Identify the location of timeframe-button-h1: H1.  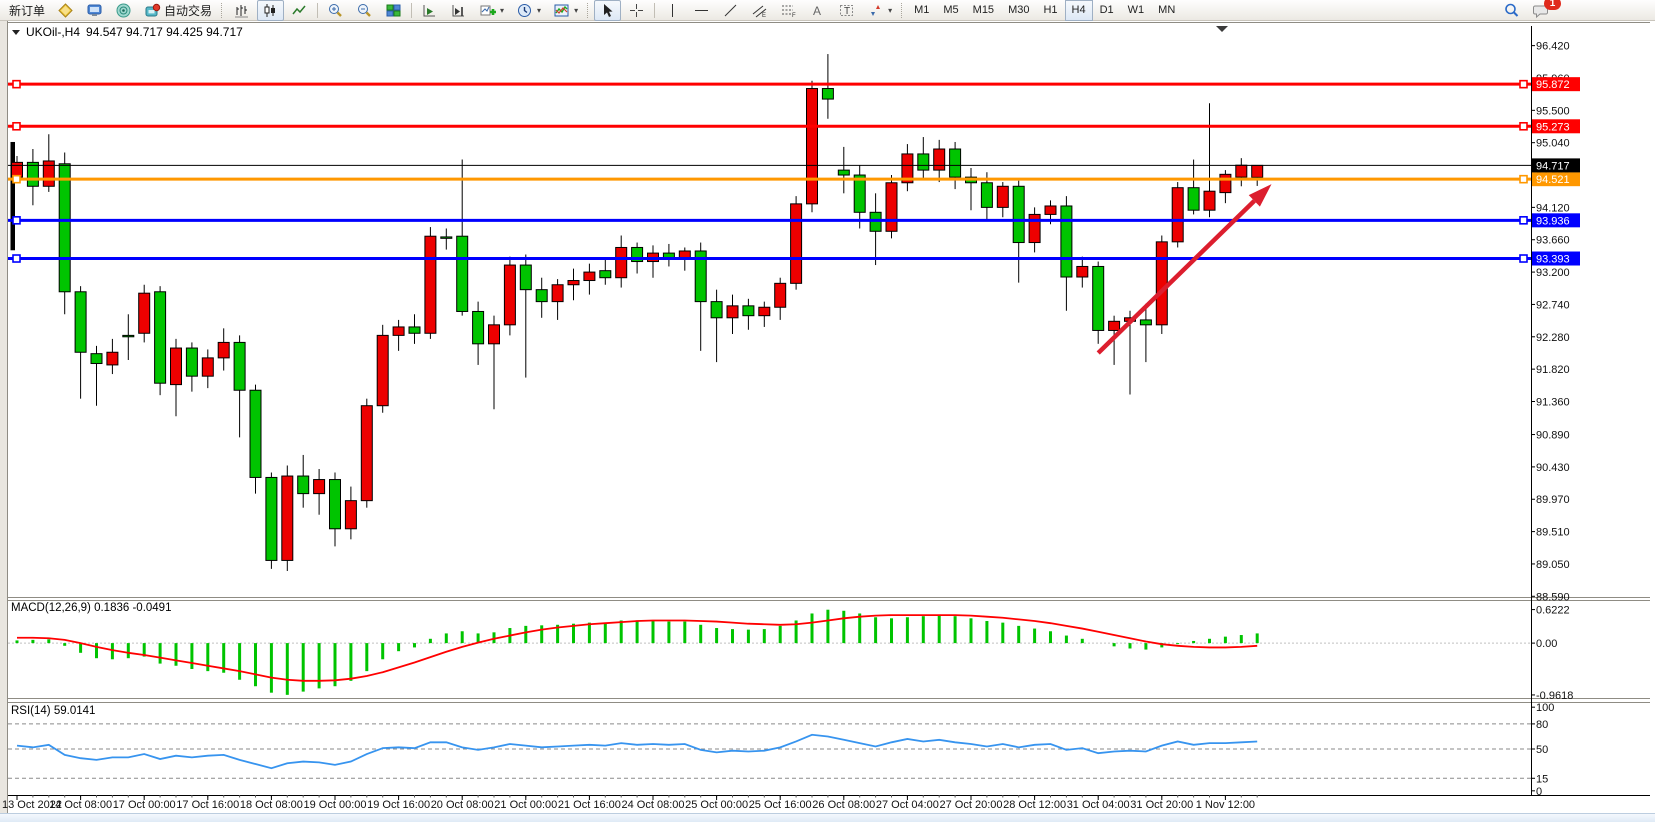
(1050, 10).